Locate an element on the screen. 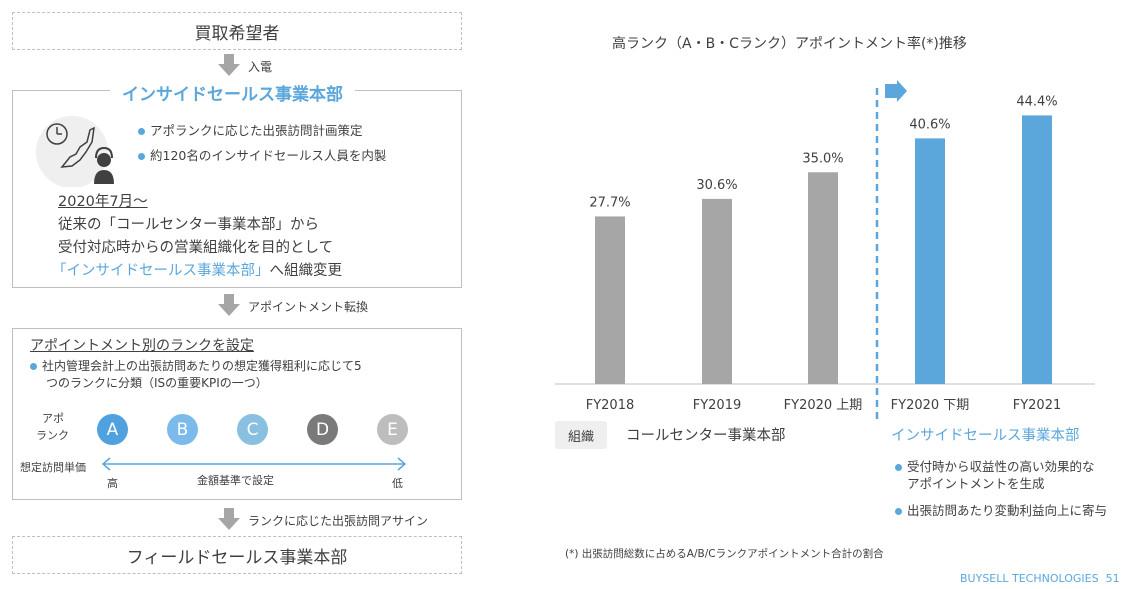 Image resolution: width=1141 pixels, height=589 pixels. tick-label-2: FY2019 is located at coordinates (717, 405).